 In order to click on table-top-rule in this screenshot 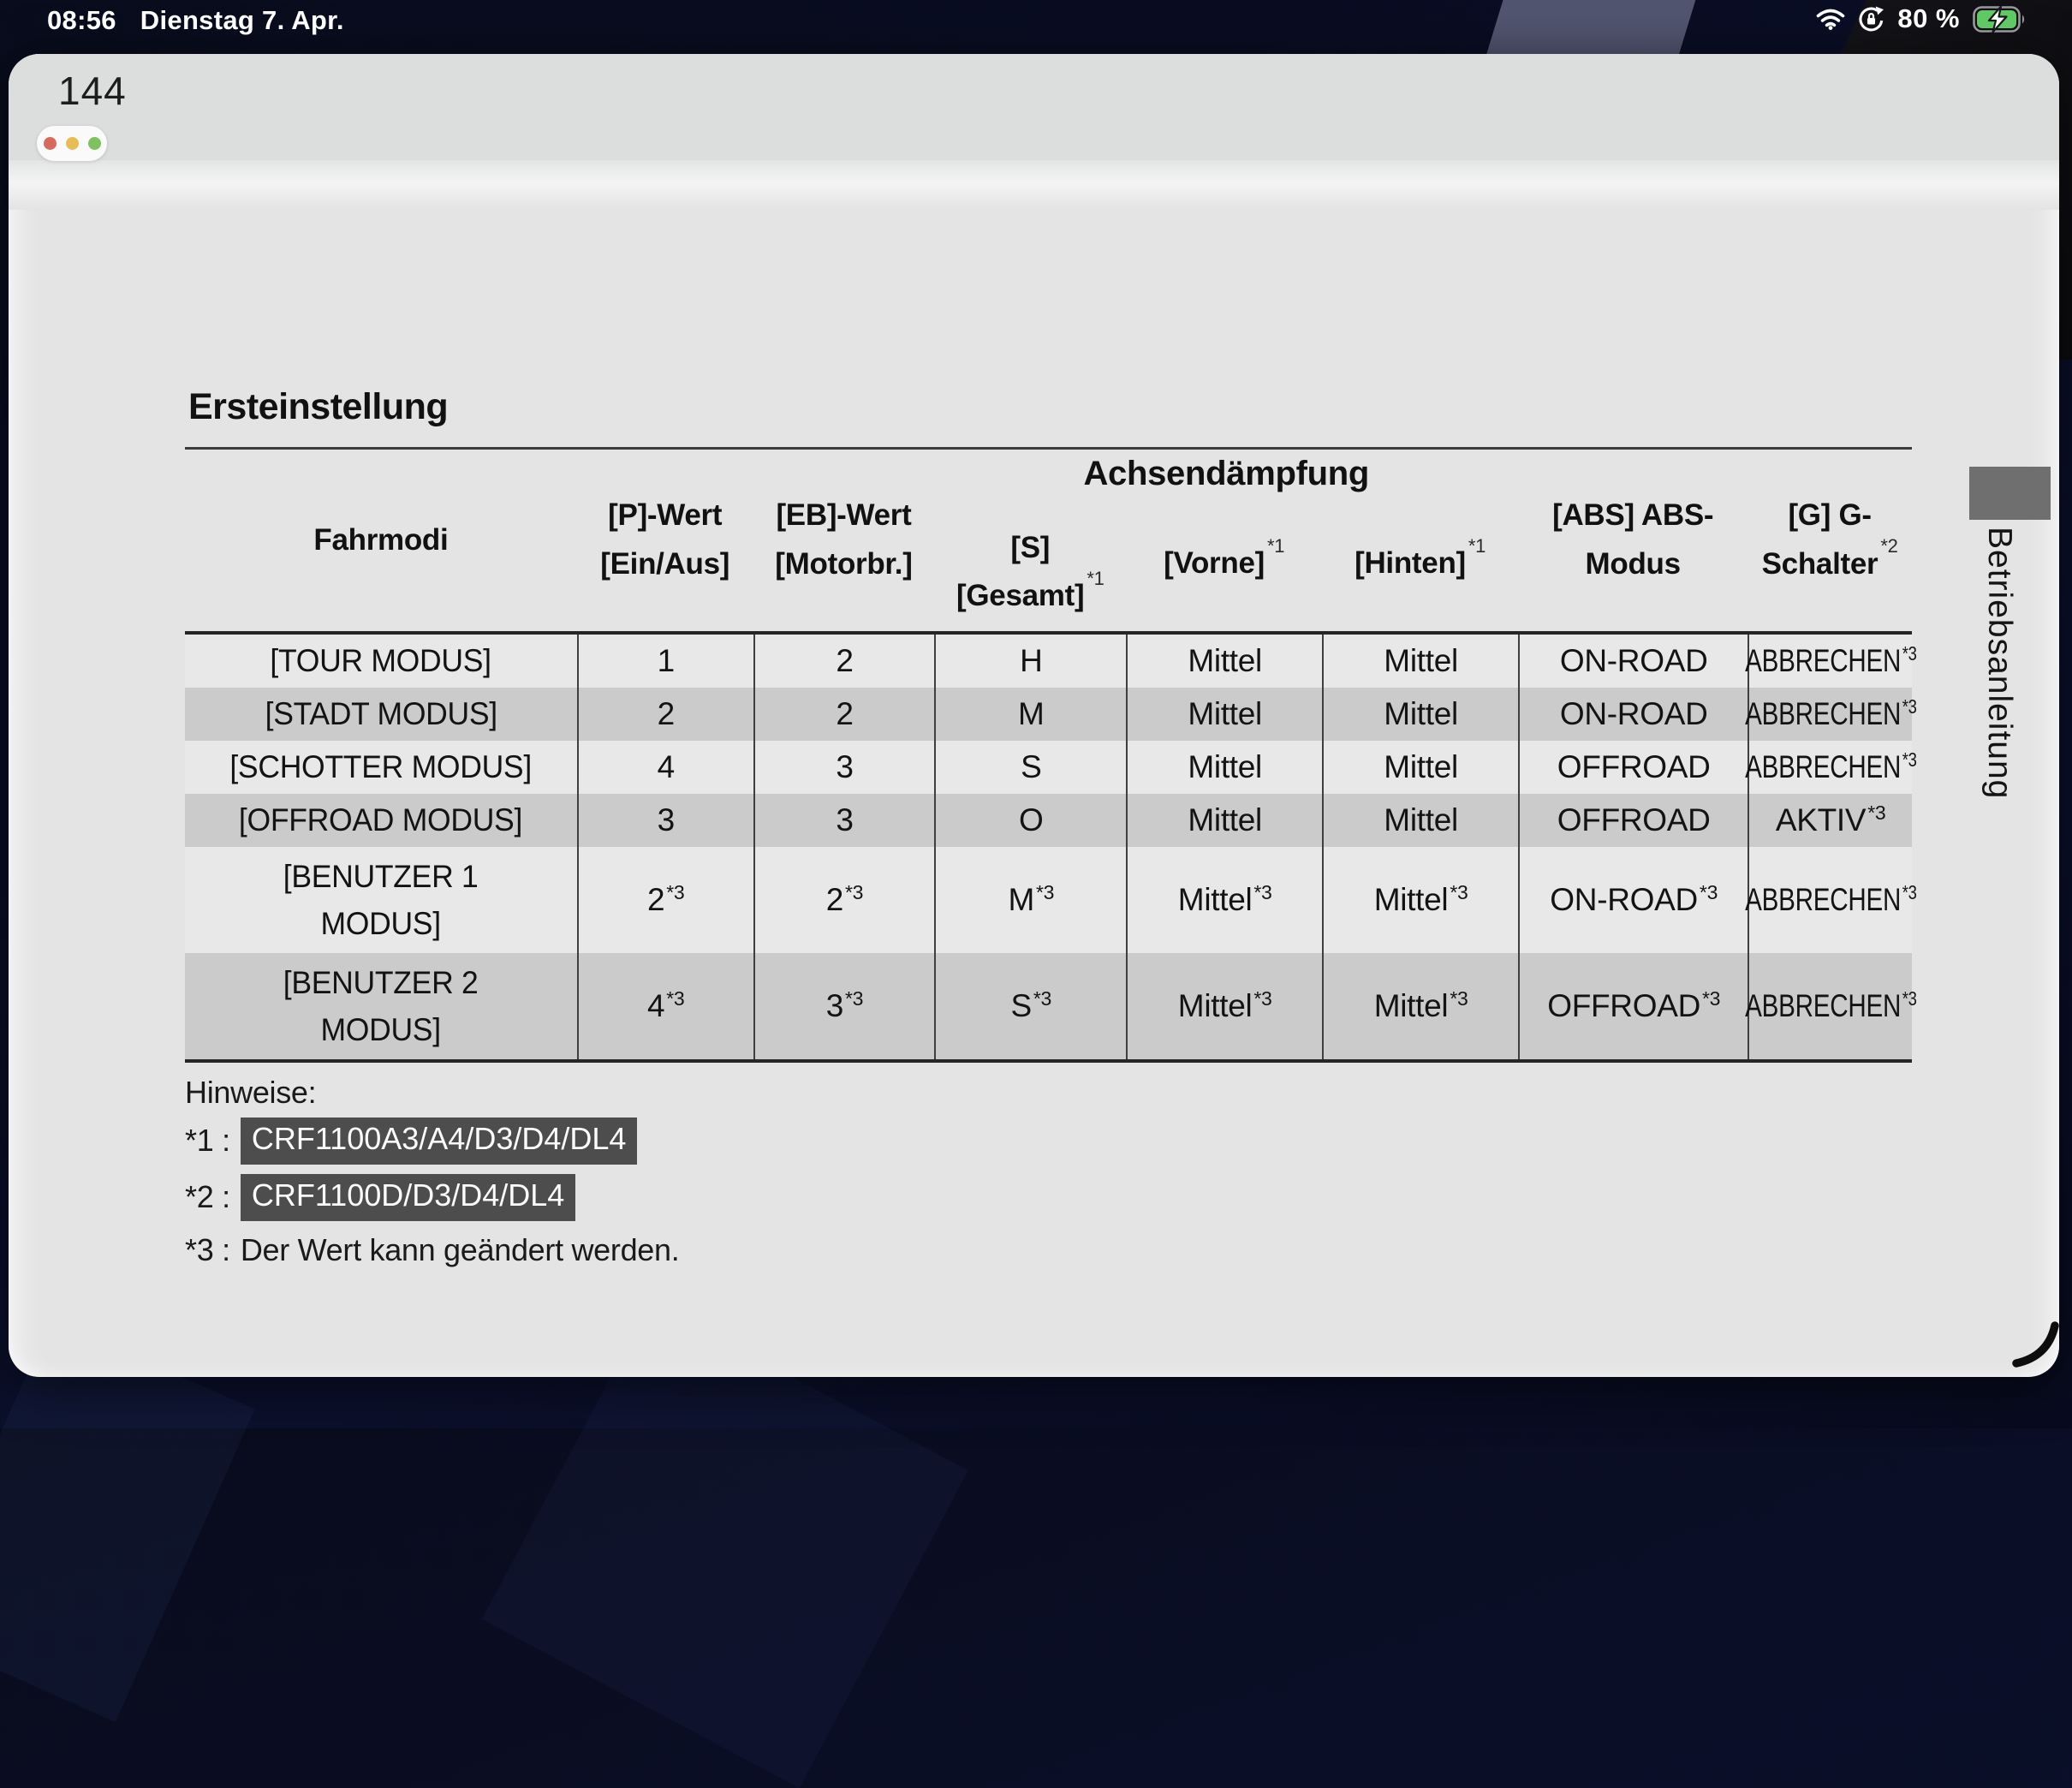, I will do `click(1048, 449)`.